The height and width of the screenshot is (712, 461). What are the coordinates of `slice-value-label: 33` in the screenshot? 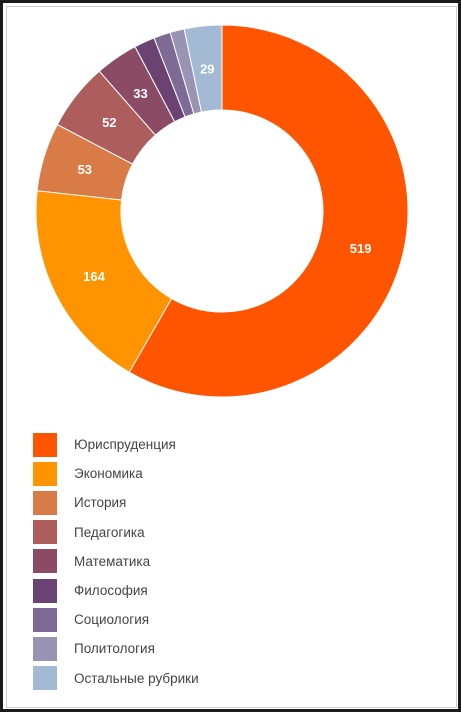 It's located at (140, 93).